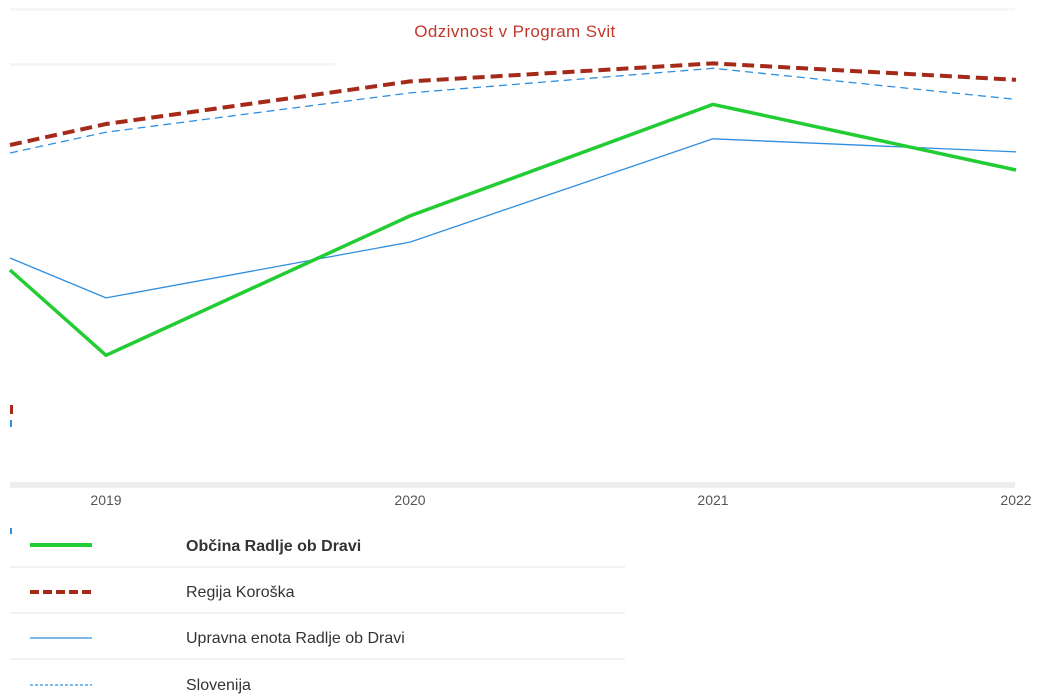  Describe the element at coordinates (172, 64) in the screenshot. I see `plot-background-band` at that location.